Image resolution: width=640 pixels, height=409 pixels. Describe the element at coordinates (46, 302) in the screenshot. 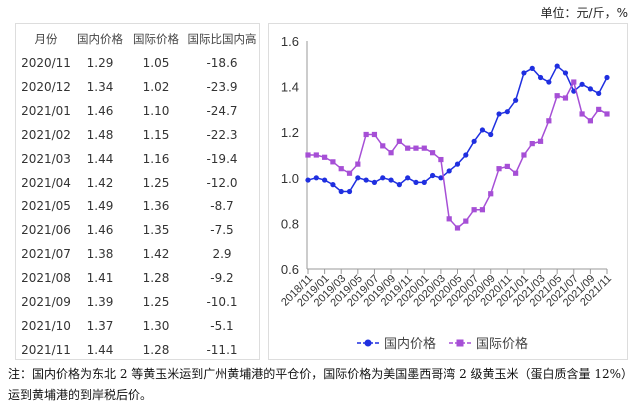

I see `cell: 2021/09` at that location.